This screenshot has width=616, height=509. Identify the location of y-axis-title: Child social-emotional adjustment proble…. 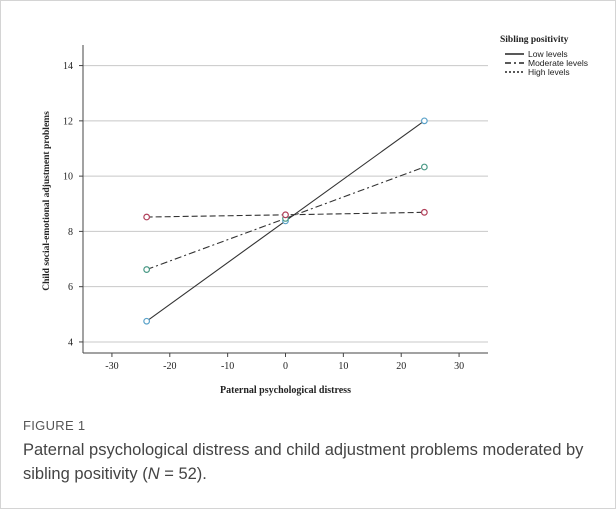
(47, 201).